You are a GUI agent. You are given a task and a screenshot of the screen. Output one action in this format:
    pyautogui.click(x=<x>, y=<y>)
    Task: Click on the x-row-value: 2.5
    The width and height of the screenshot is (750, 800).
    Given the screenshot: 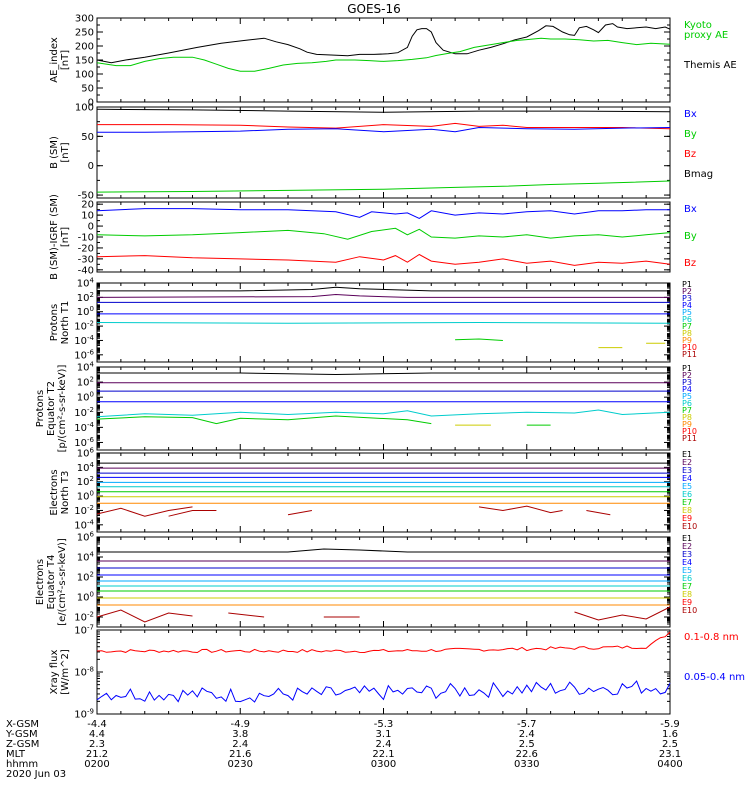 What is the action you would take?
    pyautogui.click(x=670, y=744)
    